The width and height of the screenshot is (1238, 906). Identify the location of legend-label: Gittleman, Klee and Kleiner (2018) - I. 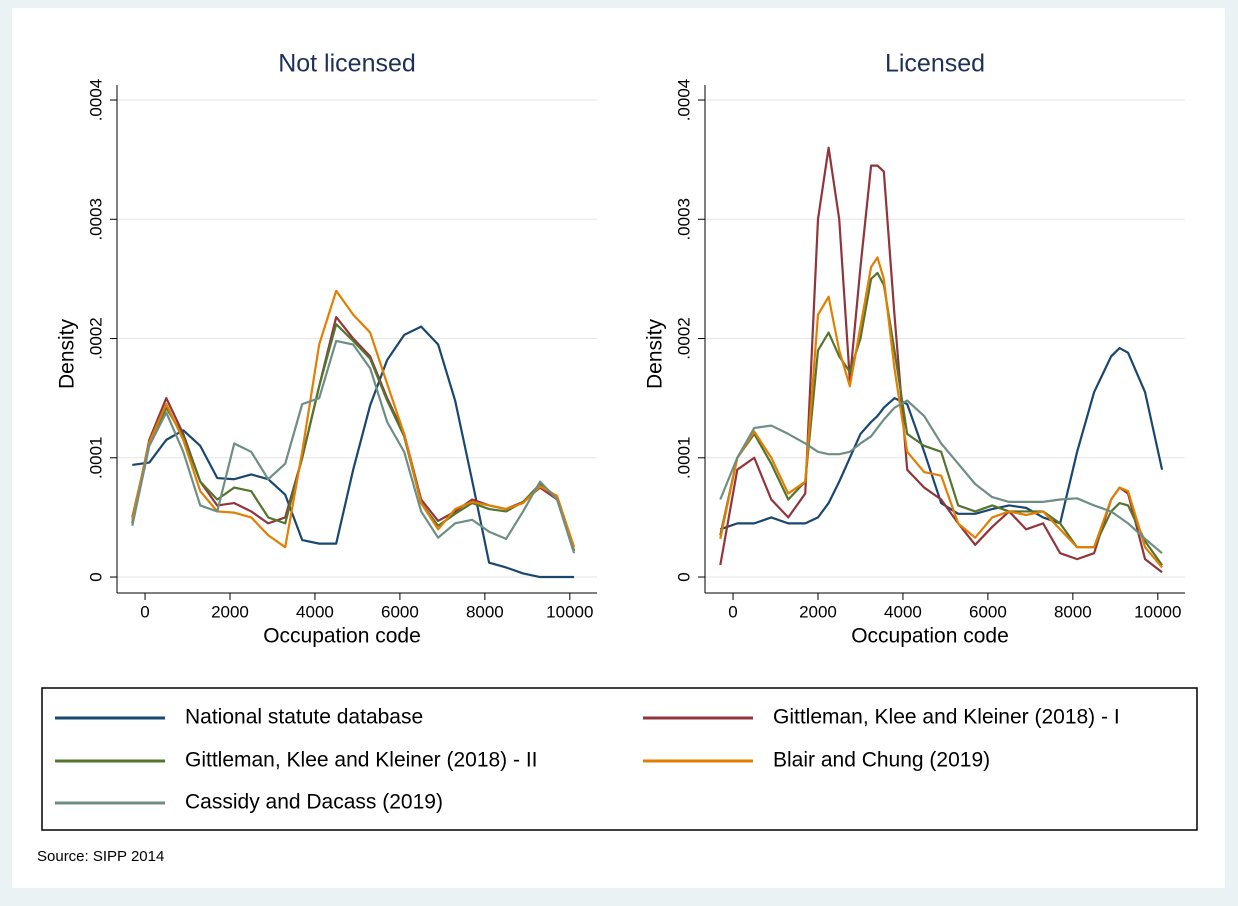
(946, 717).